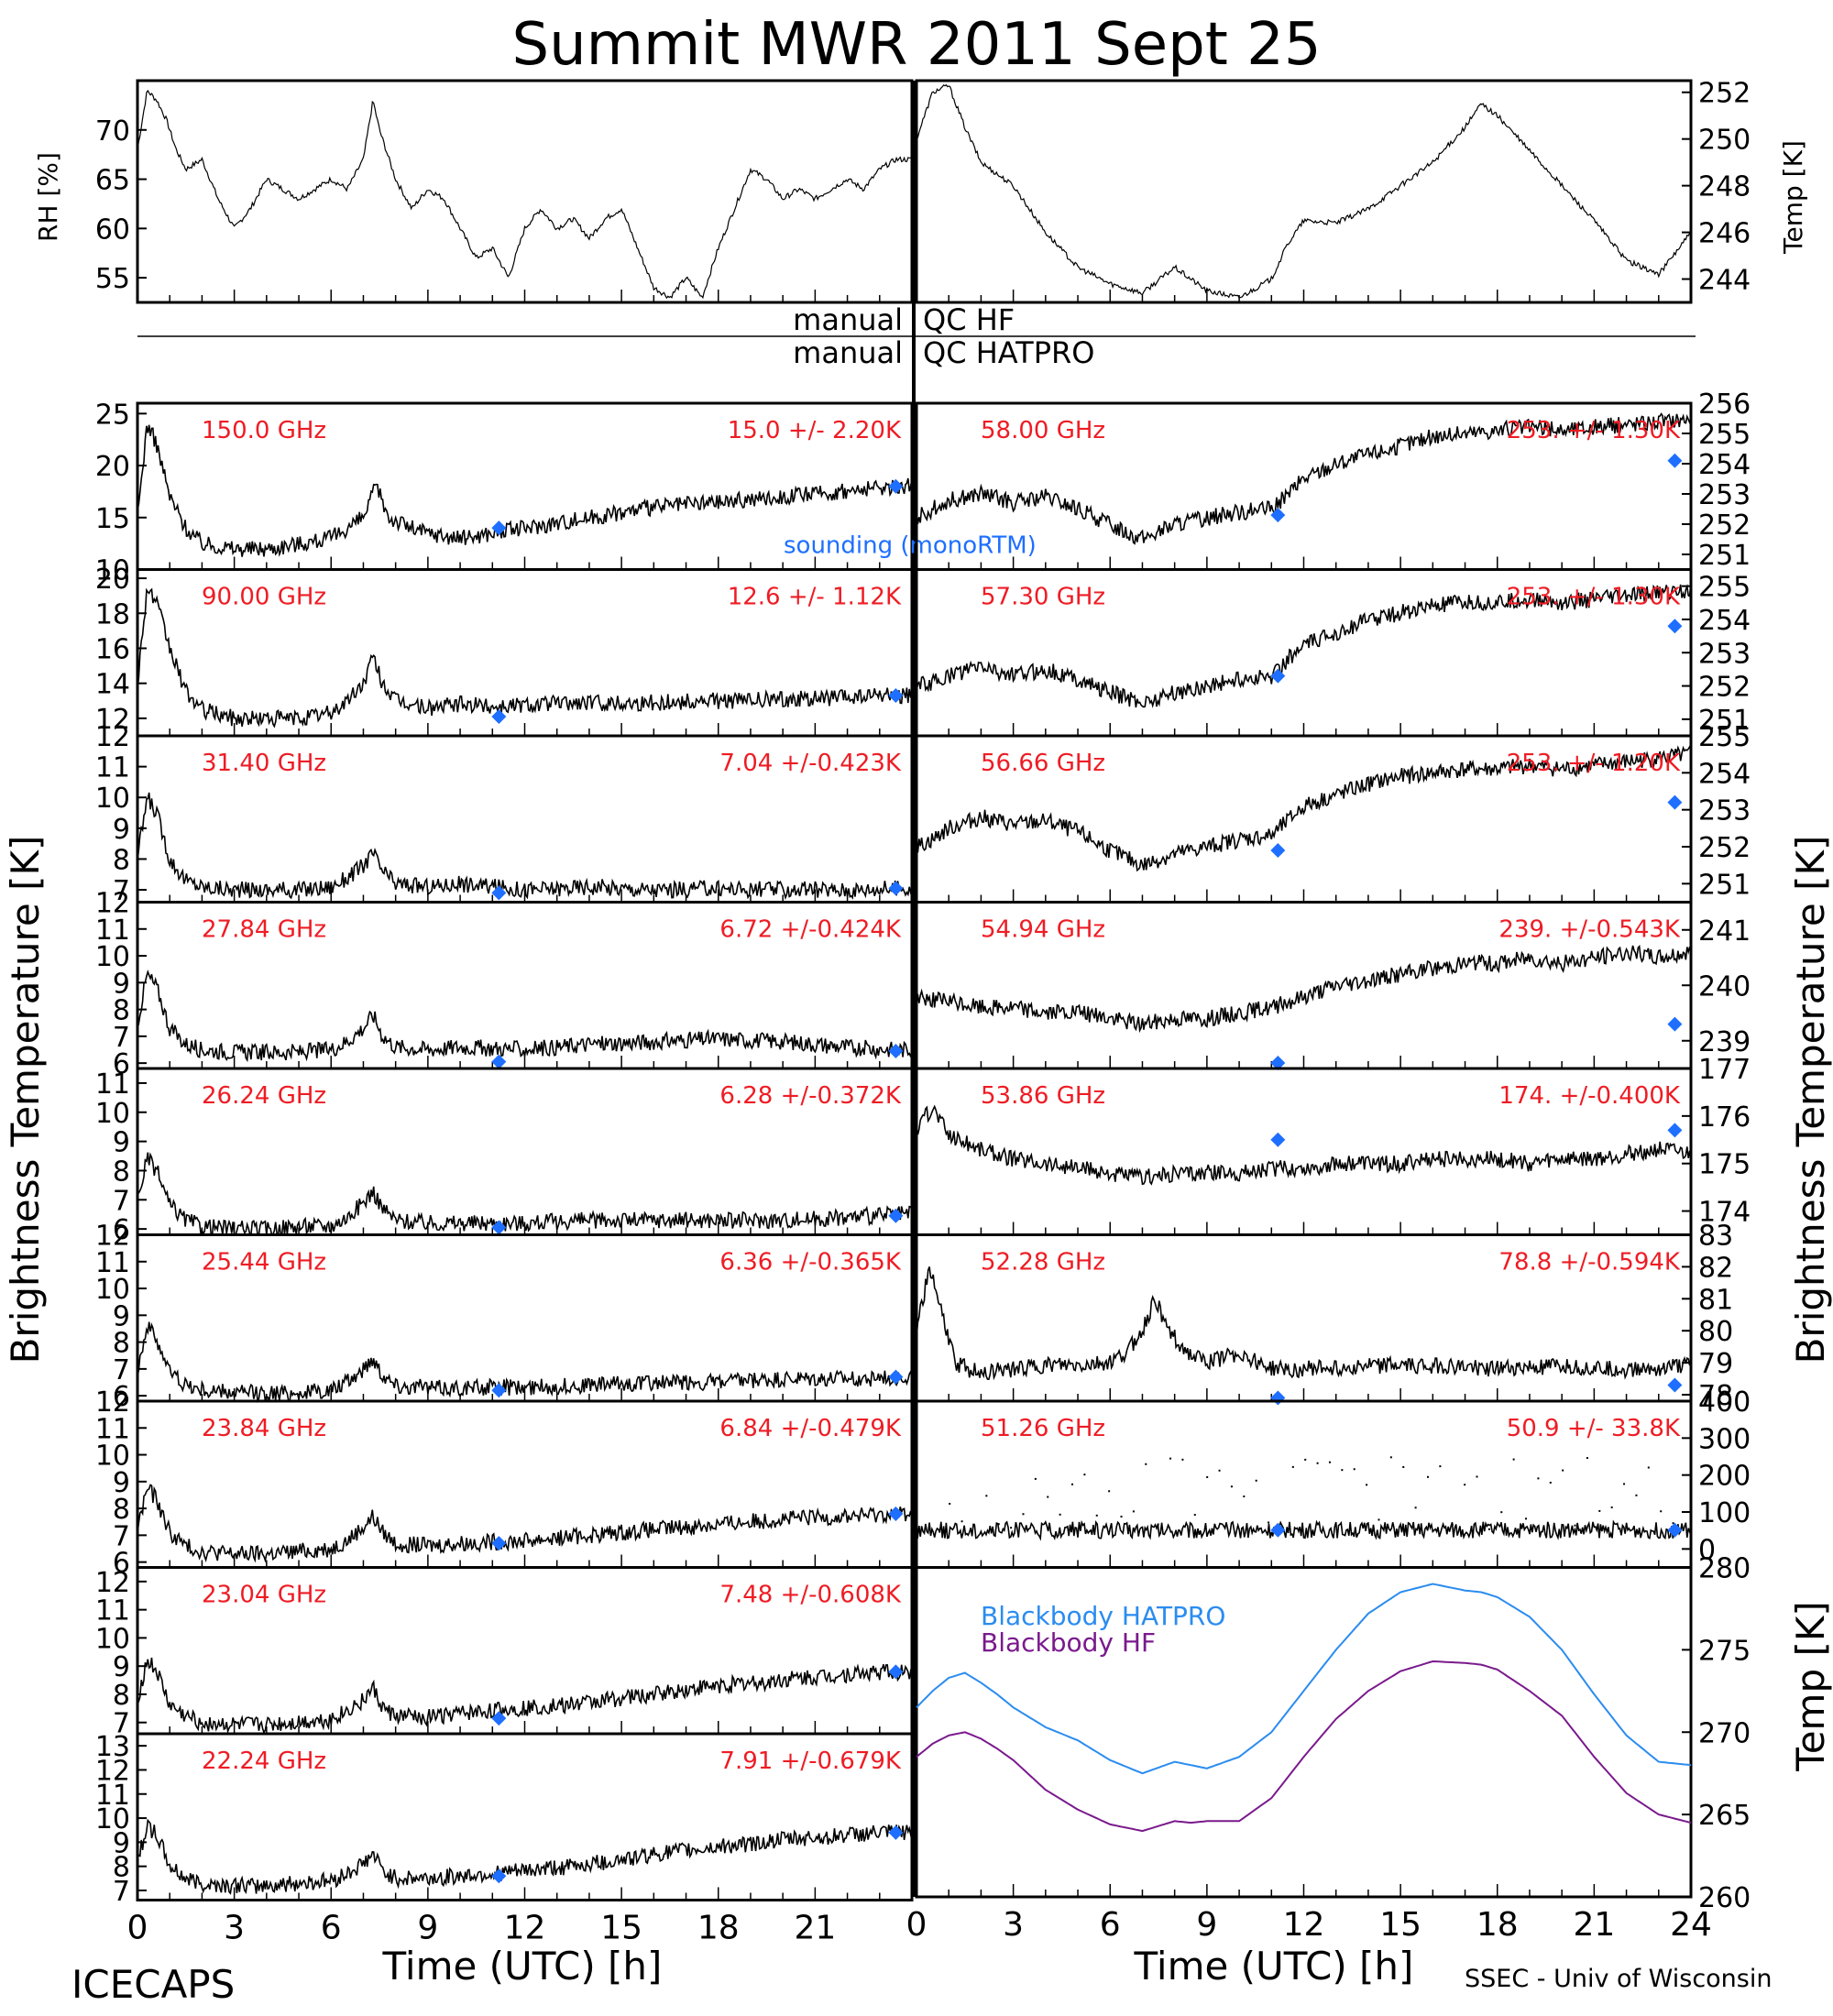 This screenshot has height=2016, width=1833. I want to click on x-tick-label: 6, so click(331, 1928).